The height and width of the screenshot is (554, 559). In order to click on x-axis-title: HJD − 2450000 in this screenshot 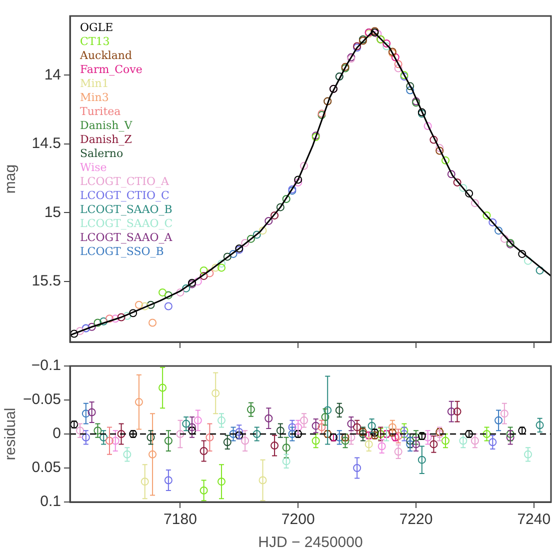, I will do `click(310, 543)`.